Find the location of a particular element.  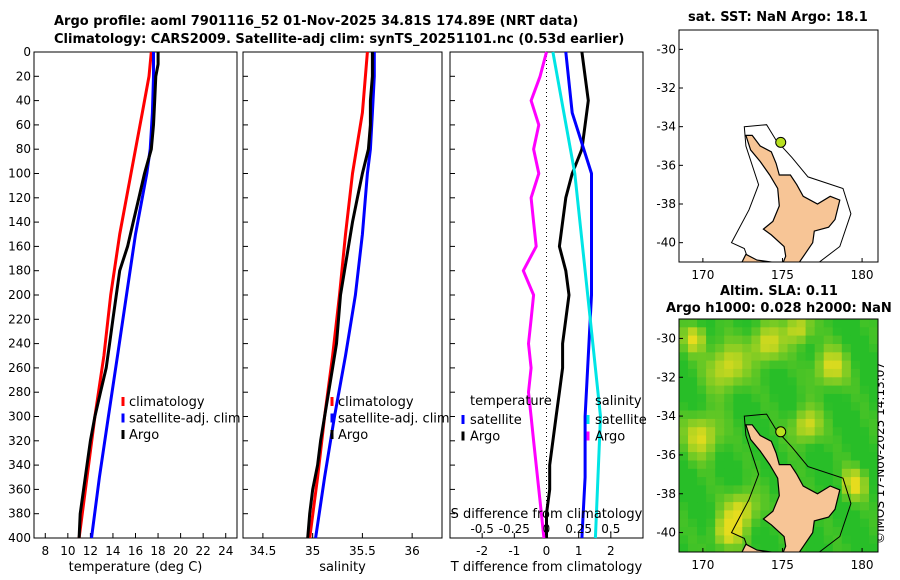

legend-title-temperature: temperature is located at coordinates (511, 401).